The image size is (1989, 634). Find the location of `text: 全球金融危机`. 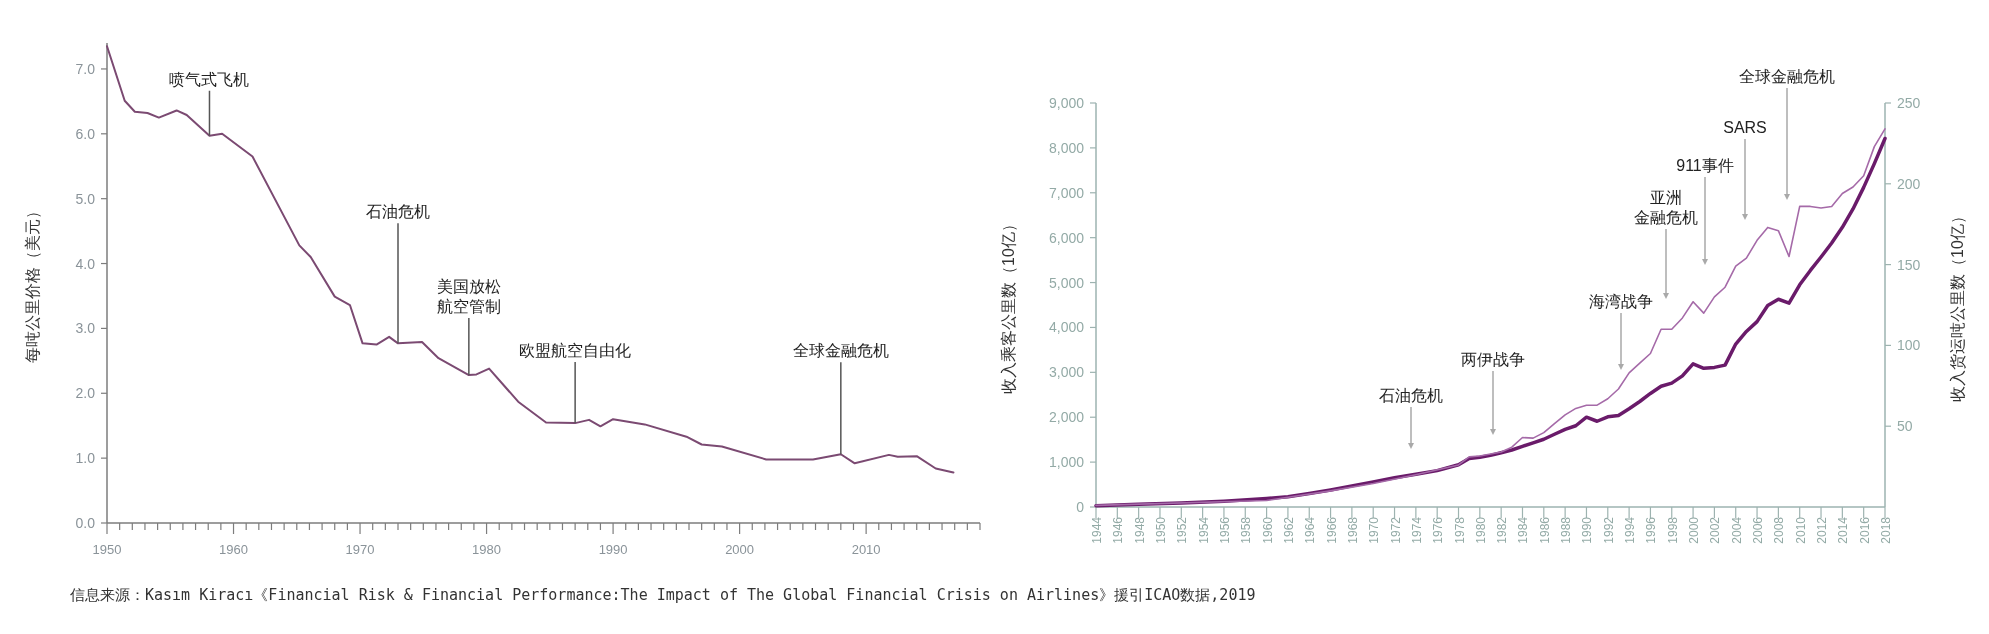

text: 全球金融危机 is located at coordinates (1787, 76).